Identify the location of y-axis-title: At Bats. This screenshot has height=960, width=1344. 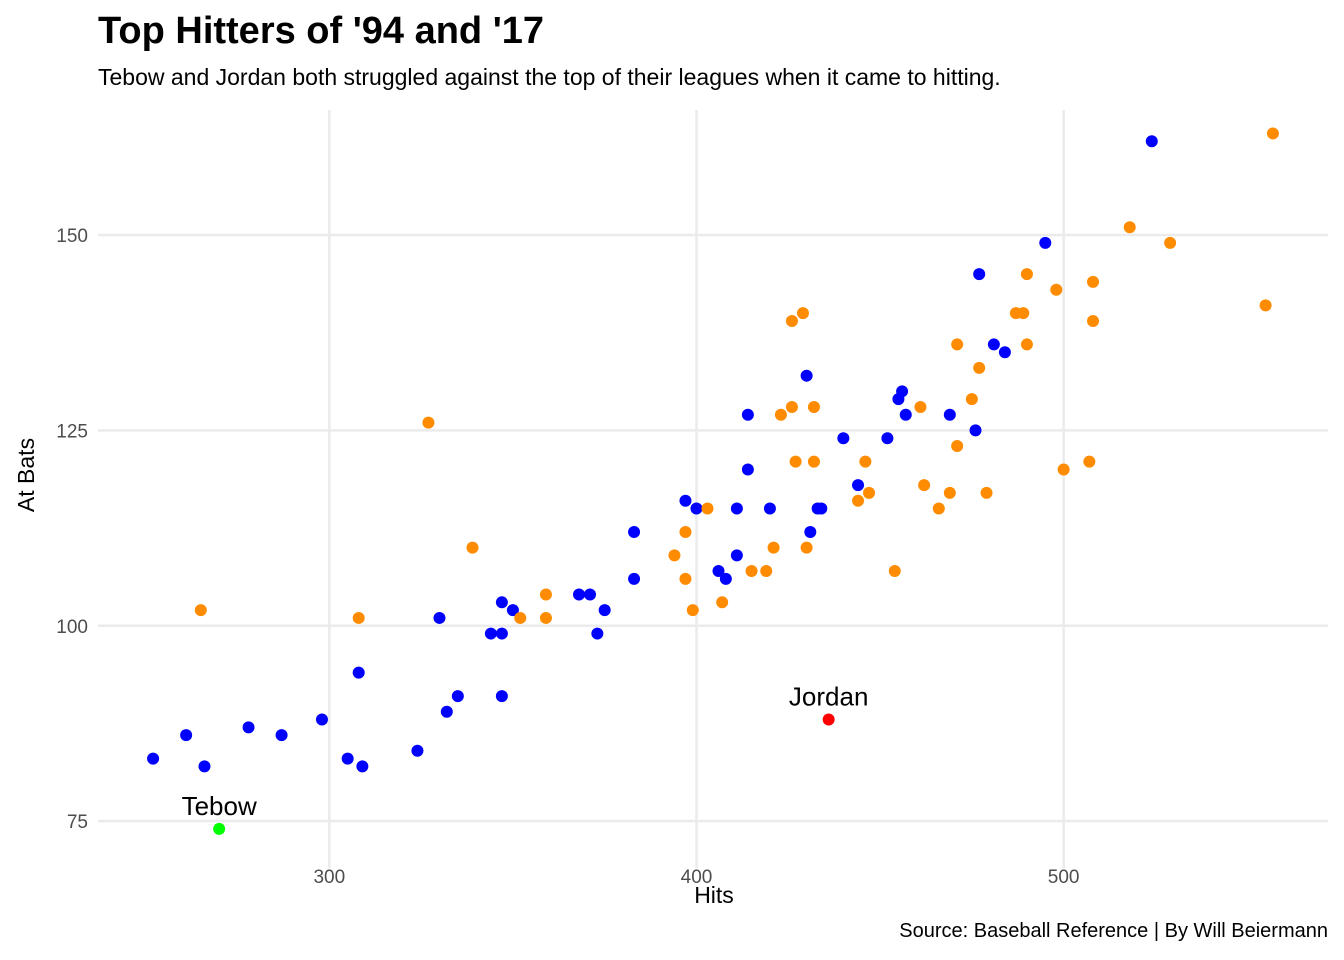
(26, 475).